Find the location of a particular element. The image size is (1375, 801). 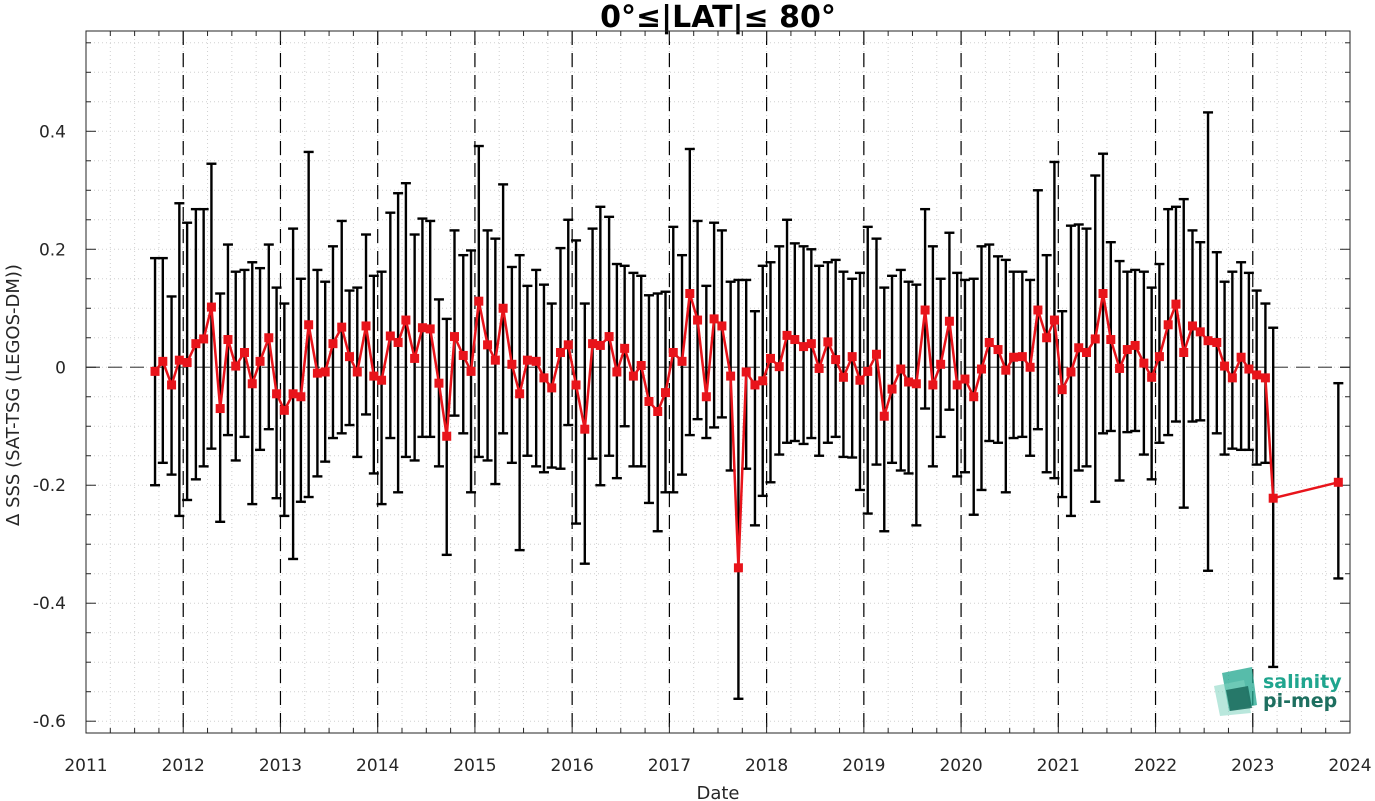

x-tick-label: 2024 is located at coordinates (1349, 766).